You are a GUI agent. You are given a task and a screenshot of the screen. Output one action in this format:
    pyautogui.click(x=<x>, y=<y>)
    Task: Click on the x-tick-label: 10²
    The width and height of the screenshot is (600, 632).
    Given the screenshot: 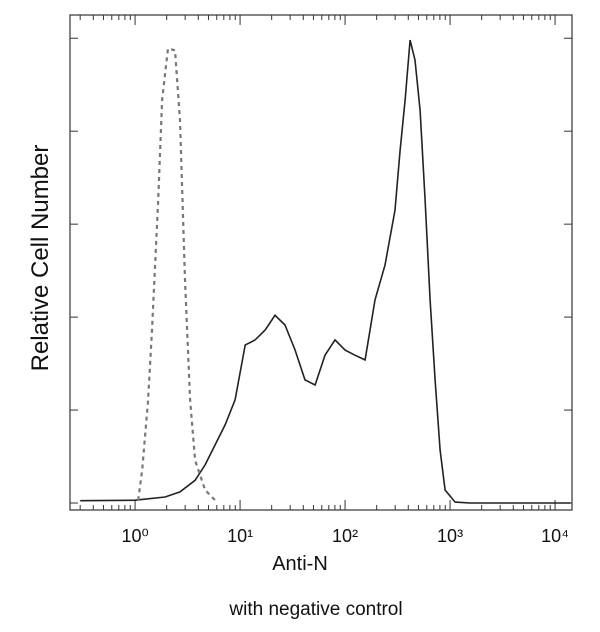 What is the action you would take?
    pyautogui.click(x=345, y=536)
    